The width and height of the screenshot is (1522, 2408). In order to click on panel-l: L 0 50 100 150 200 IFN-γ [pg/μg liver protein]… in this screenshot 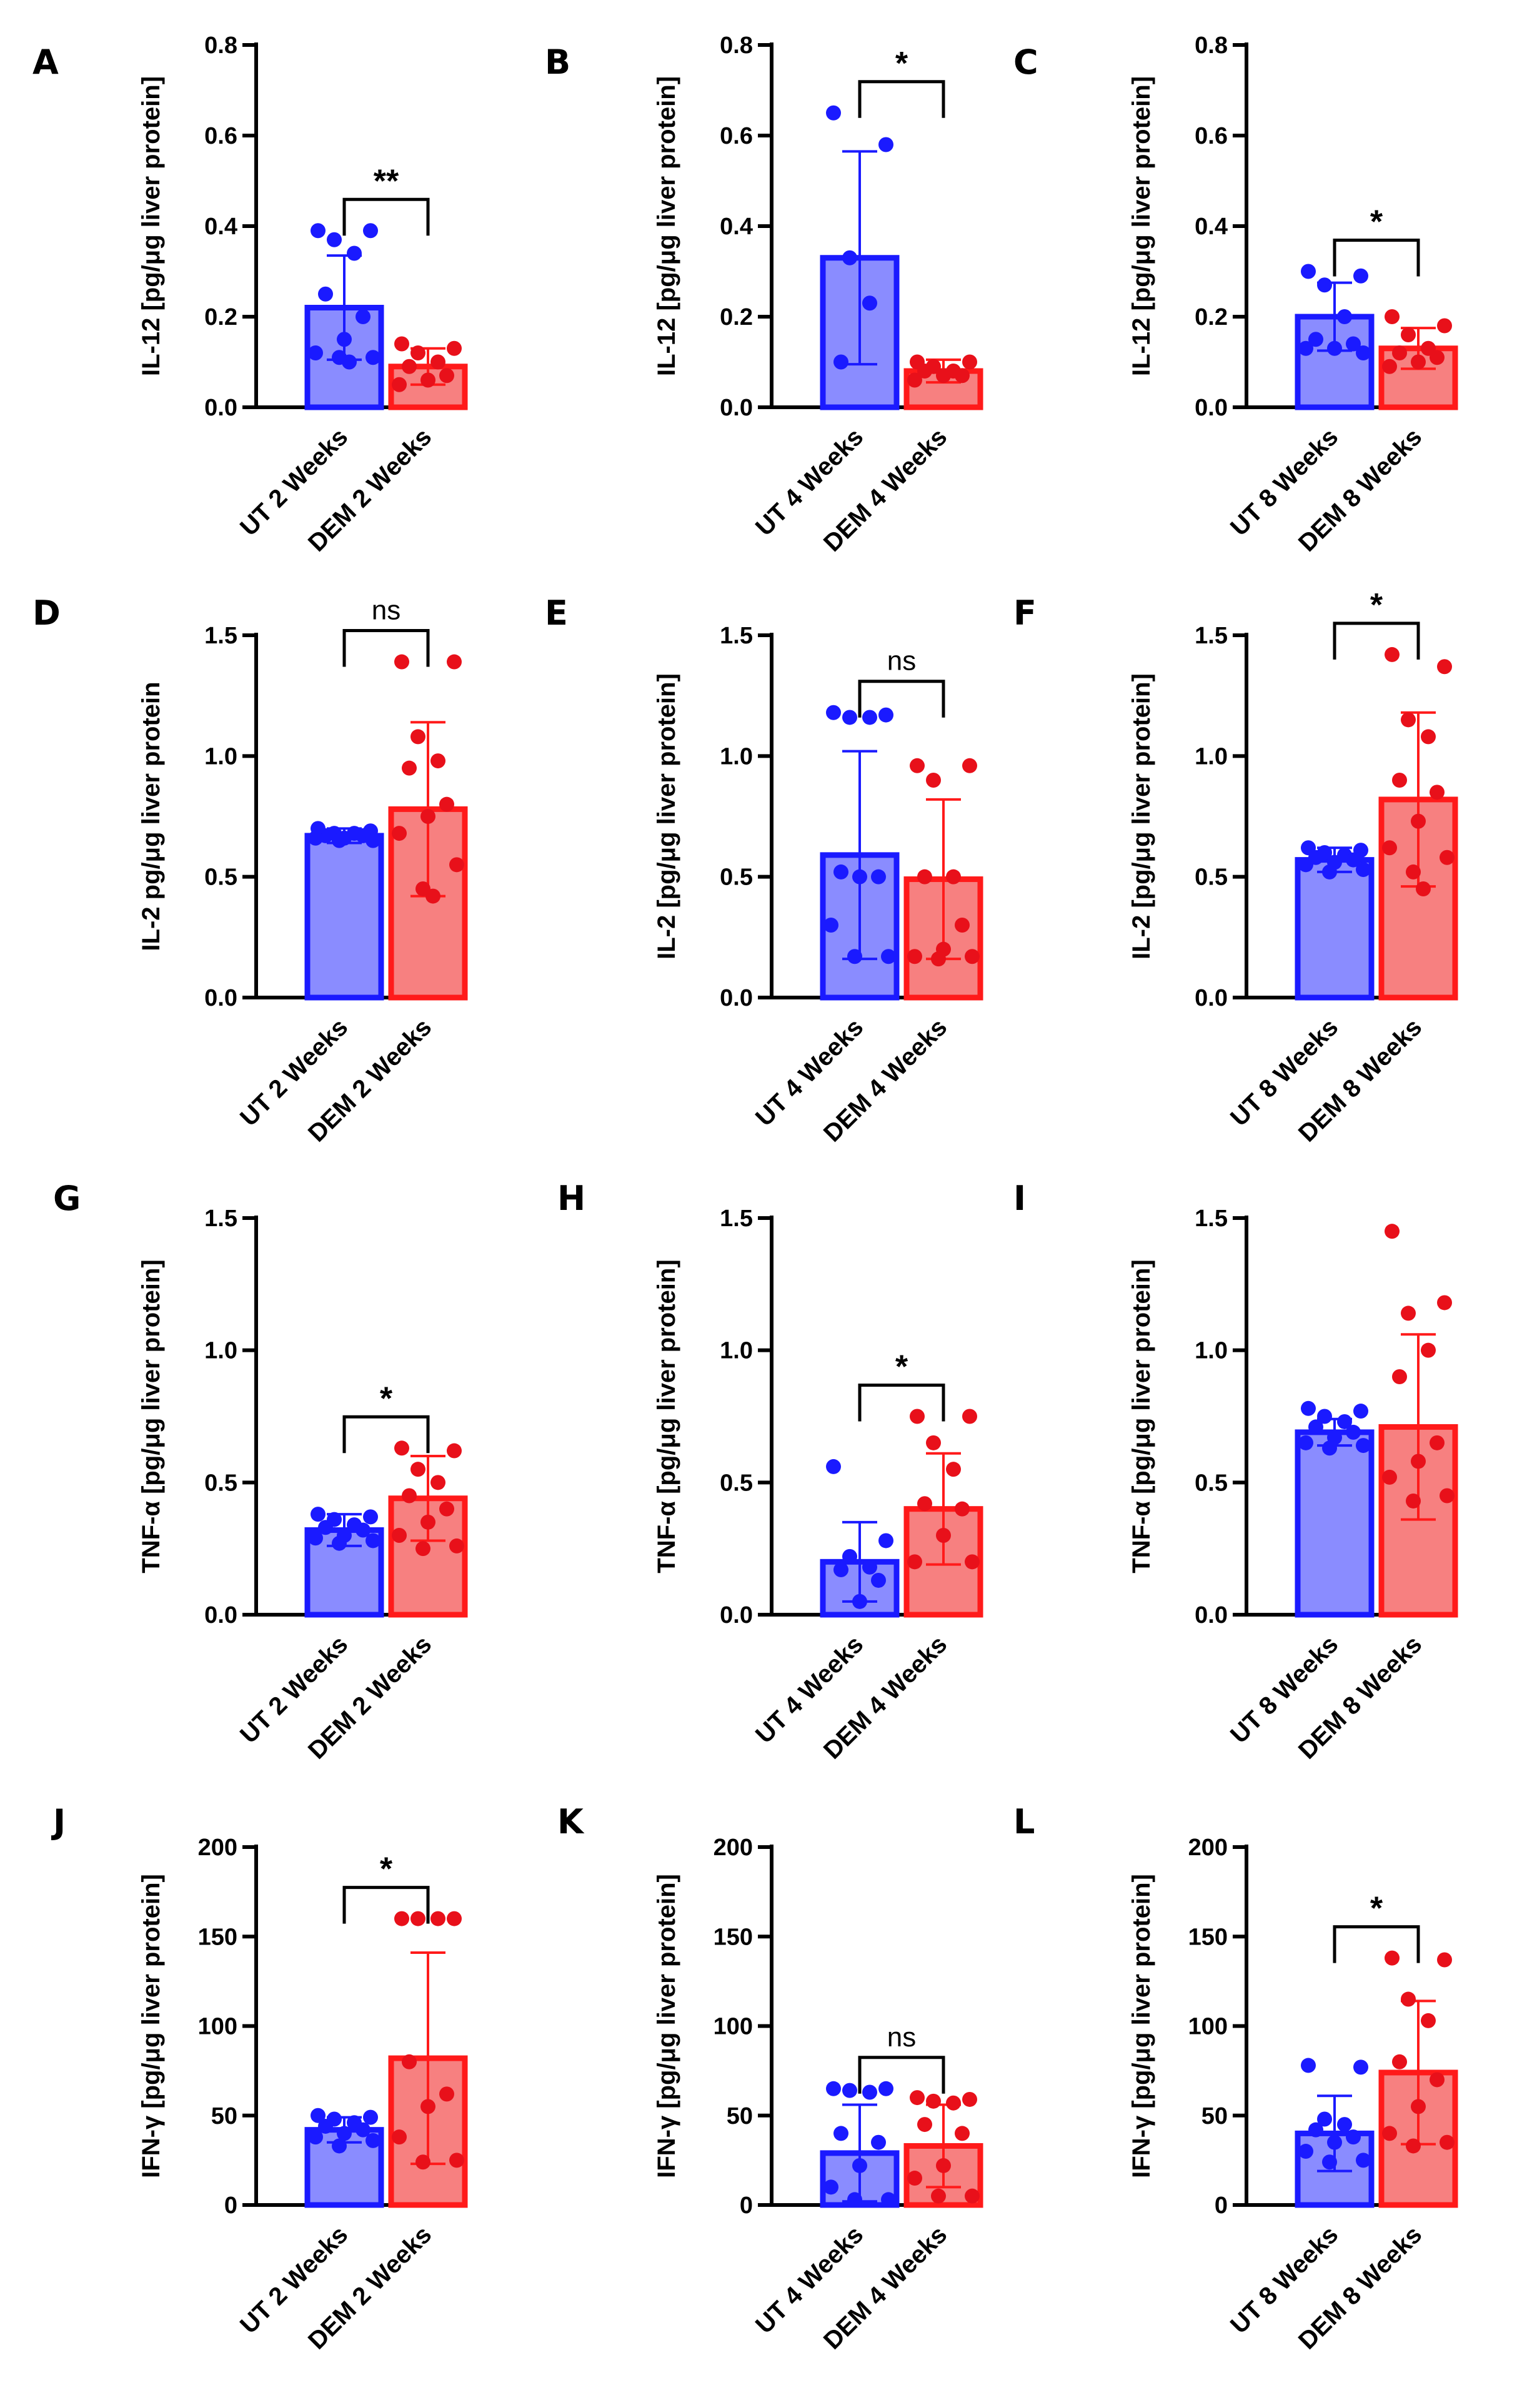, I will do `click(1235, 2078)`.